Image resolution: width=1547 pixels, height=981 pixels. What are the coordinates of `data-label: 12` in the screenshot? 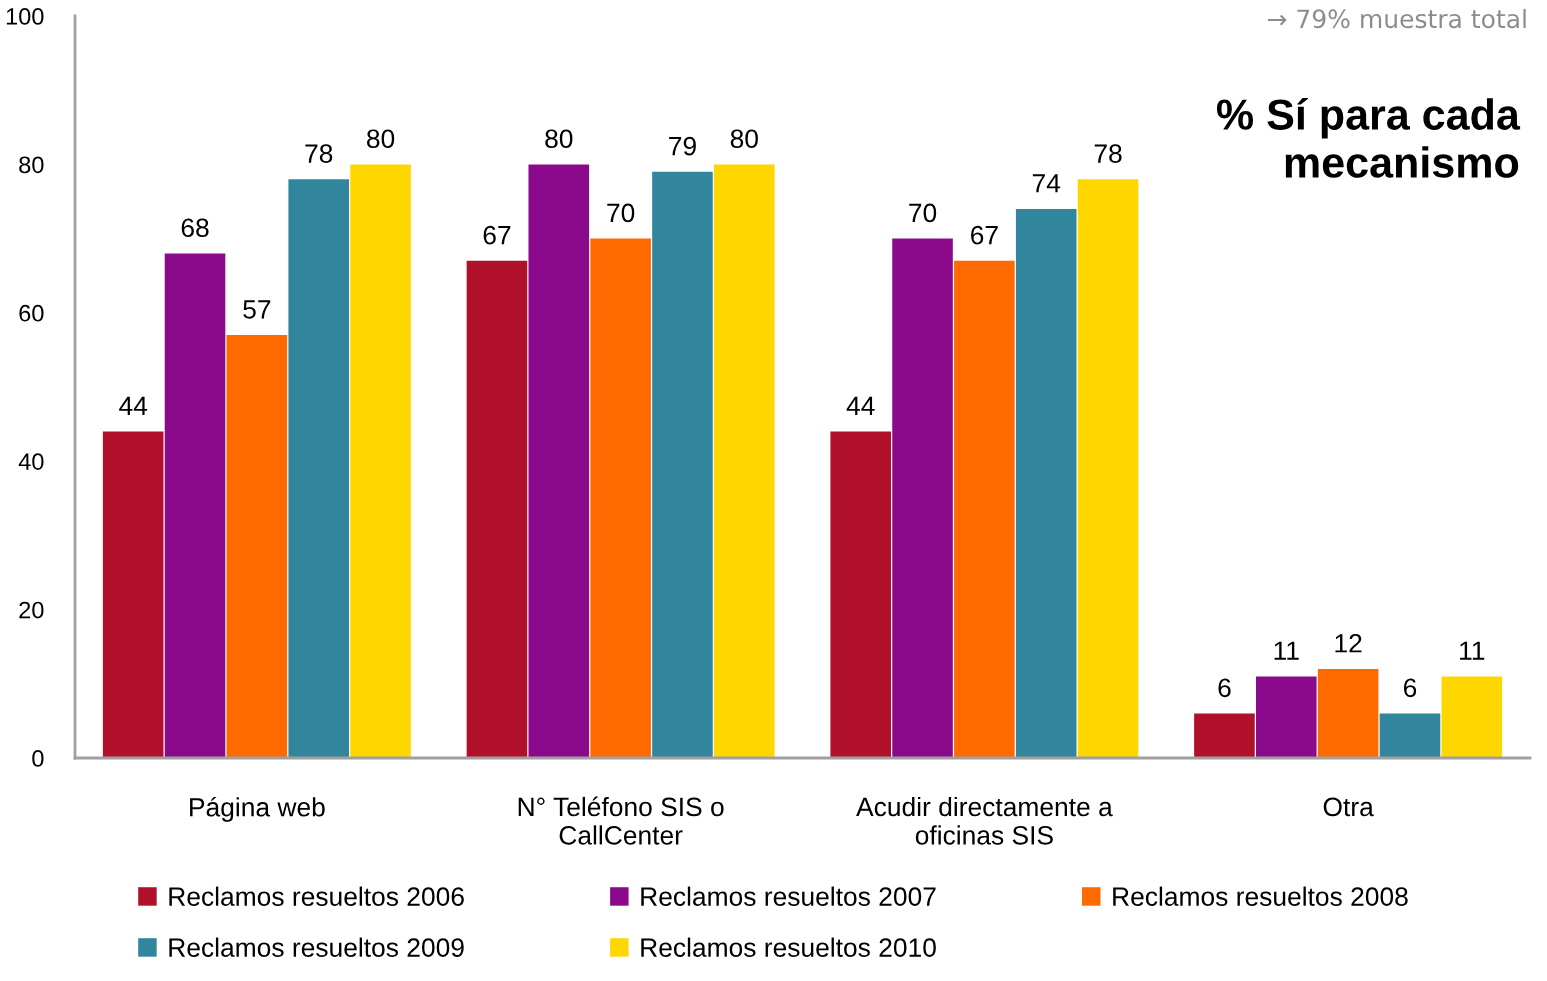 It's located at (1348, 643).